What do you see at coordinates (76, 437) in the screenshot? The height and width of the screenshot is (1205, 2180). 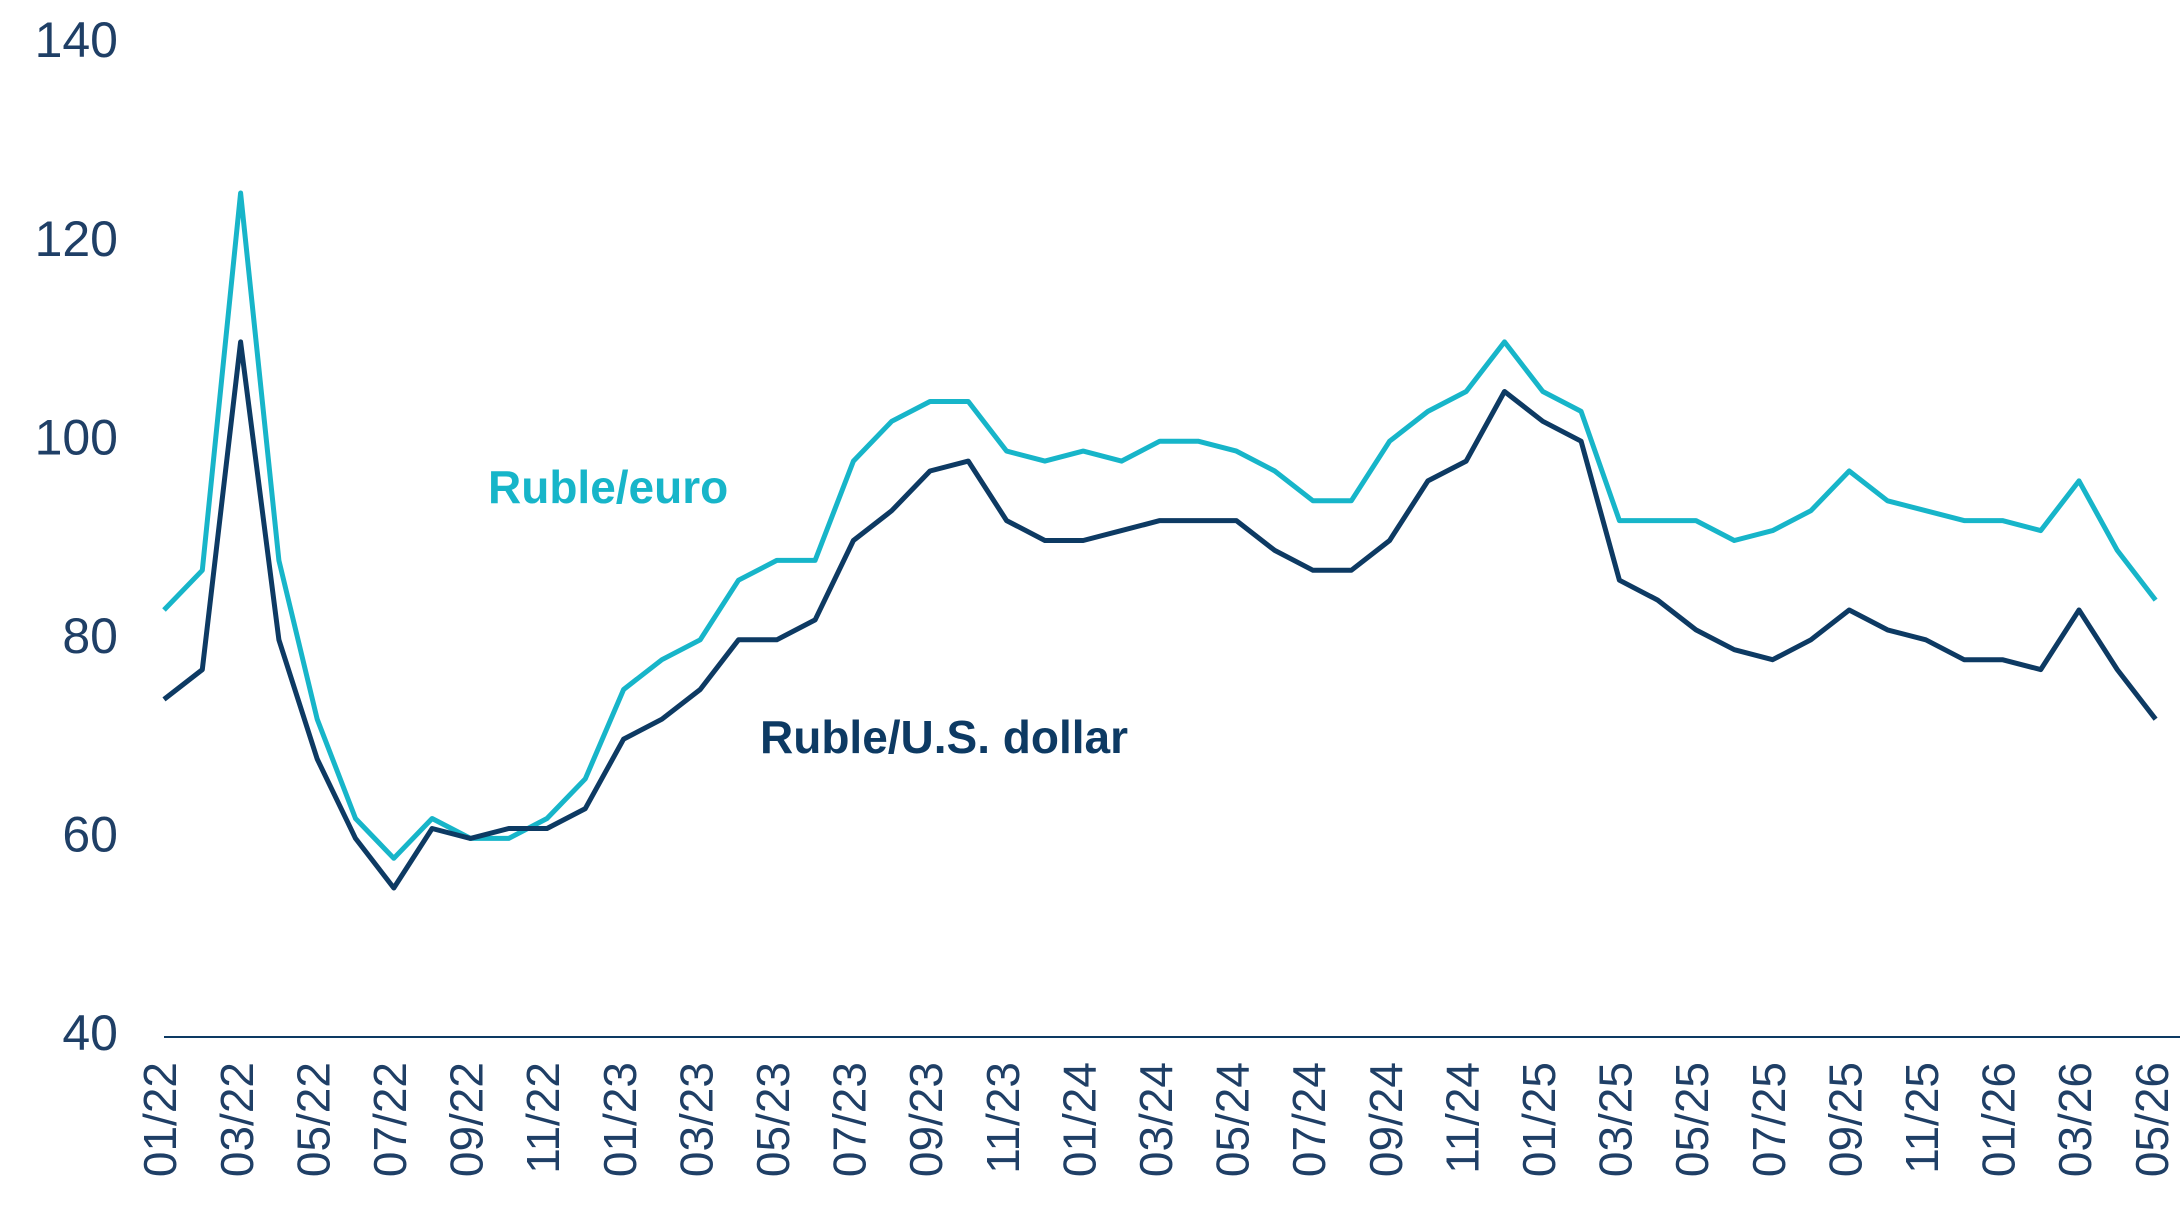 I see `y-tick-label: 100` at bounding box center [76, 437].